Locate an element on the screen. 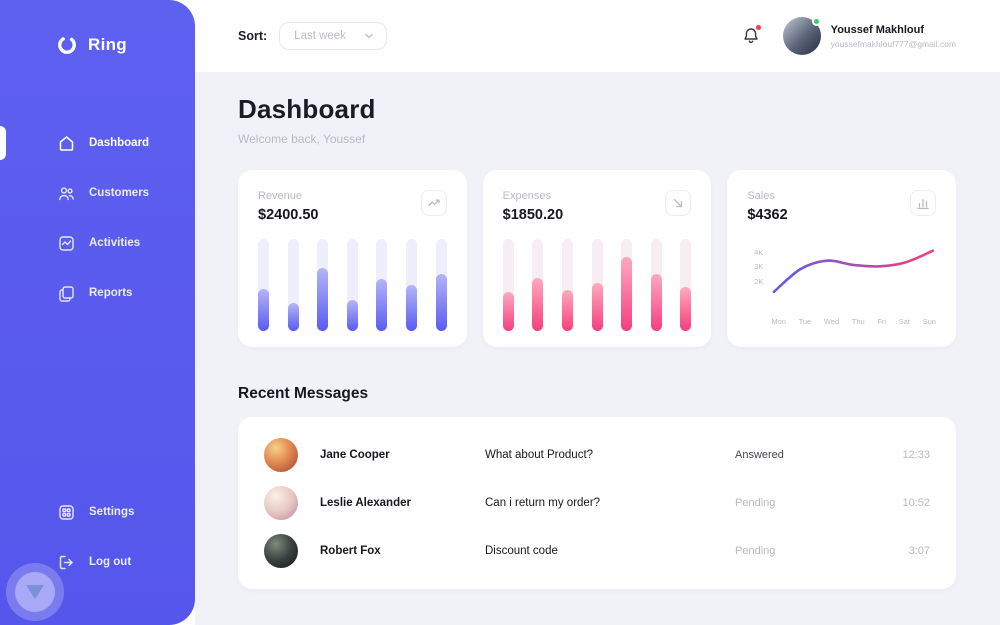 The width and height of the screenshot is (1000, 625). watermark-logo is located at coordinates (35, 592).